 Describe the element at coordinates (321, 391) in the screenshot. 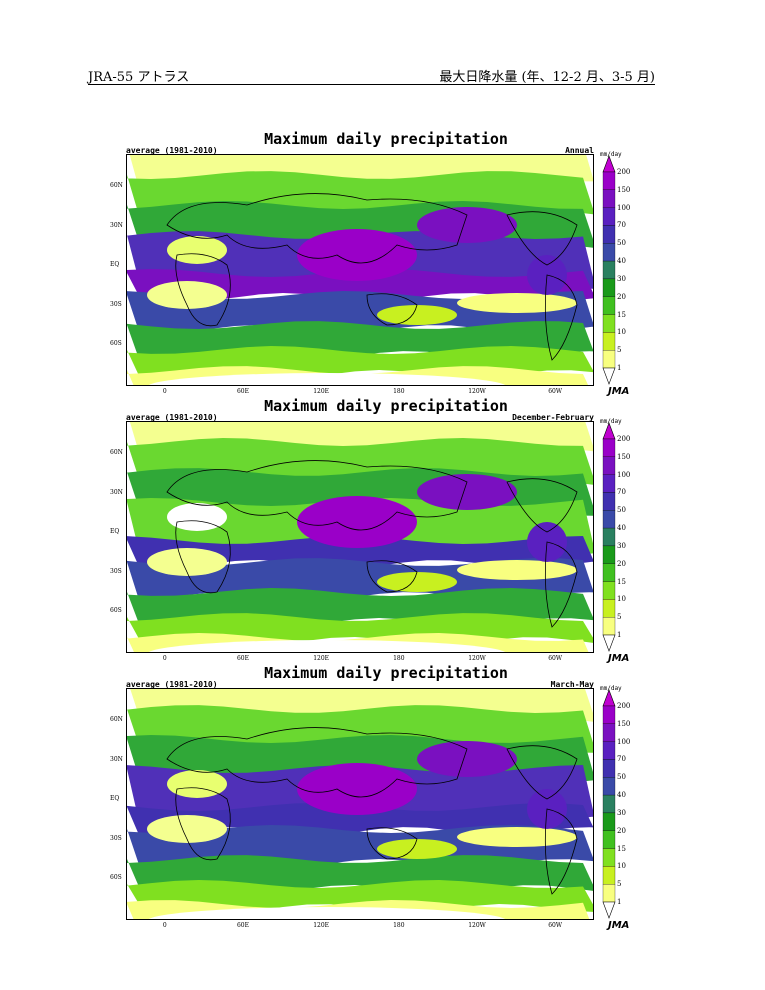

I see `lon-label: 120E` at that location.